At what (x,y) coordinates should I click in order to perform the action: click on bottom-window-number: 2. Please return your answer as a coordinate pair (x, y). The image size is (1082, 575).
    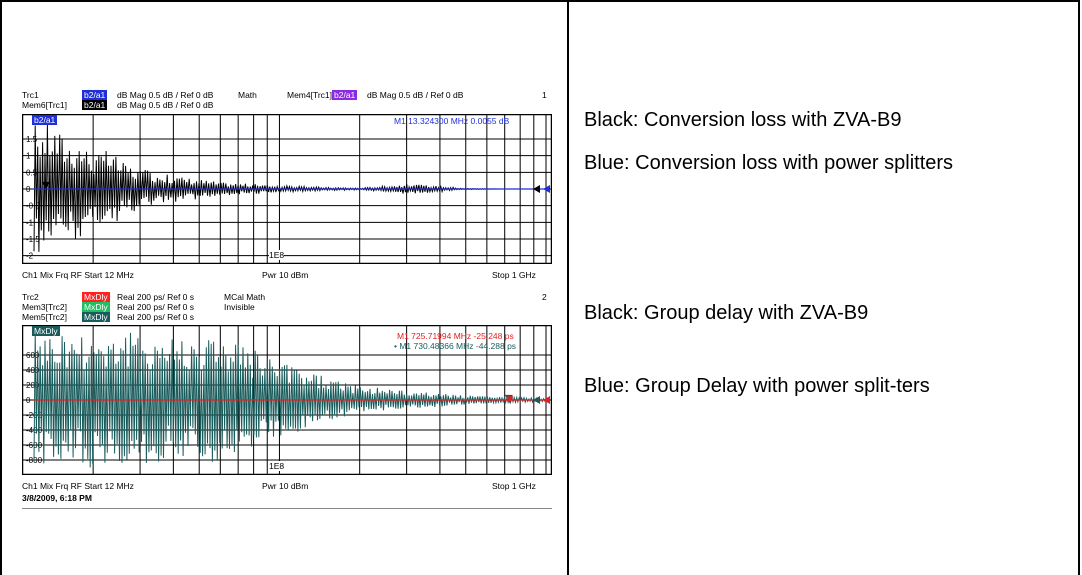
    Looking at the image, I should click on (544, 297).